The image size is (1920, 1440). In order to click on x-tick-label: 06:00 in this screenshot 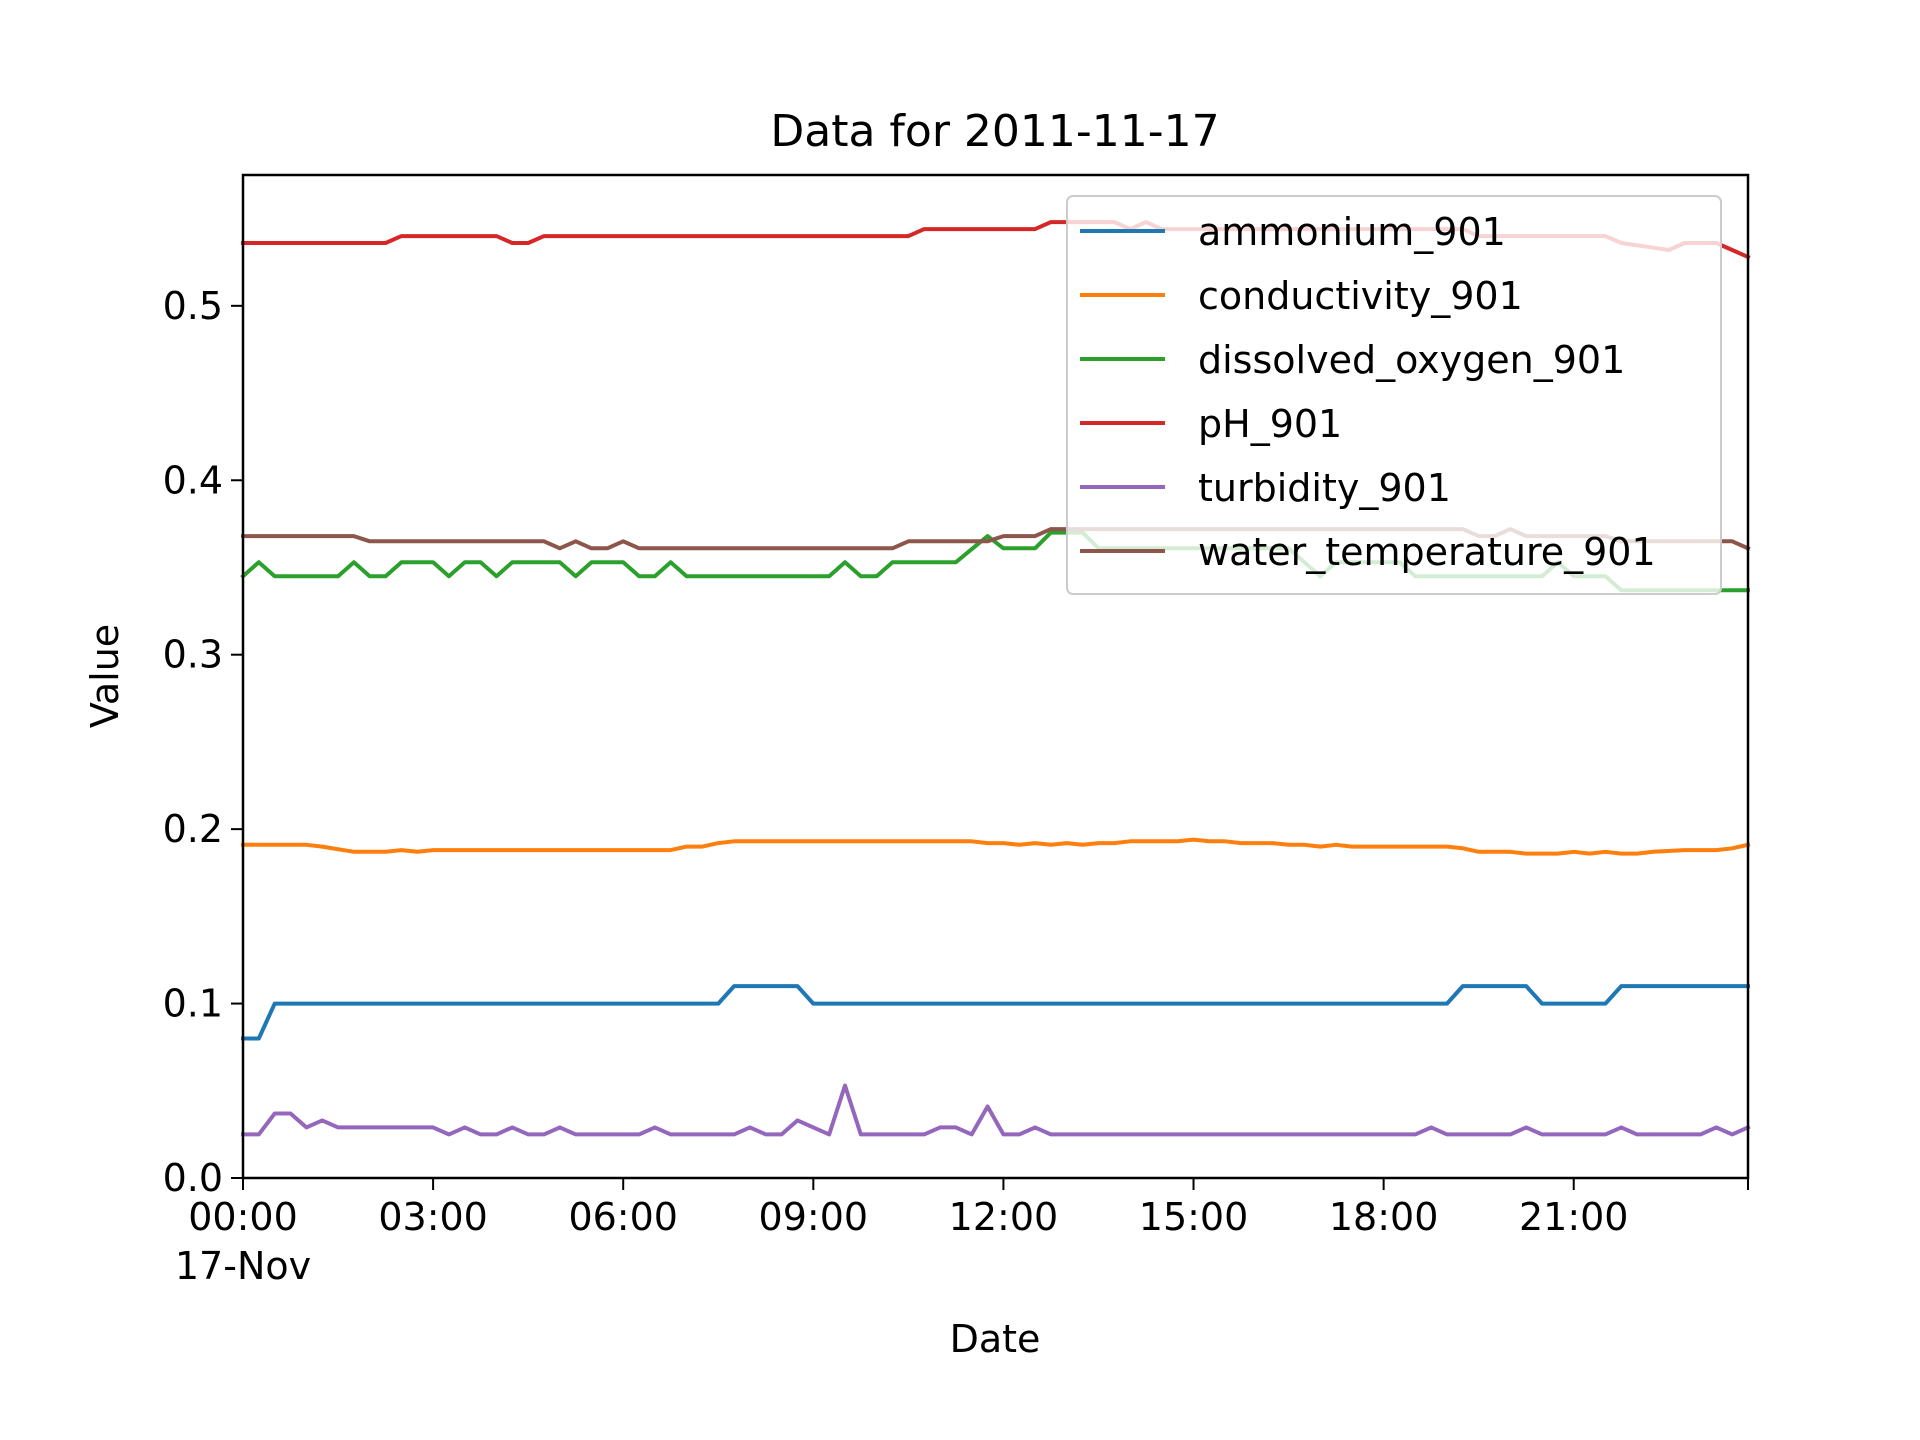, I will do `click(623, 1217)`.